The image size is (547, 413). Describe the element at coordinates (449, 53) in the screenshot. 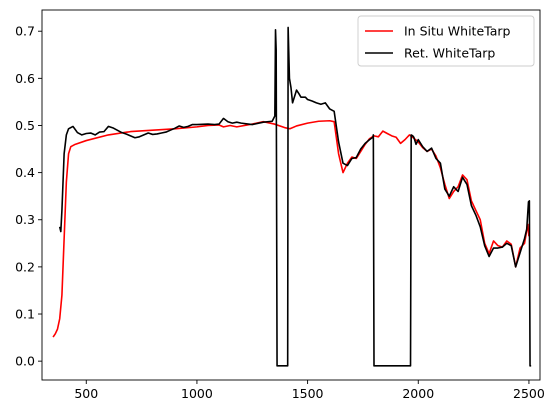

I see `legend-label-retrieved: Ret. WhiteTarp` at that location.